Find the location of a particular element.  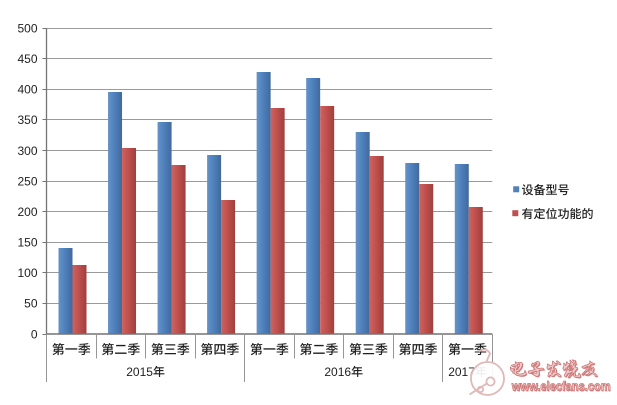

svg-text: 450 is located at coordinates (27, 59).